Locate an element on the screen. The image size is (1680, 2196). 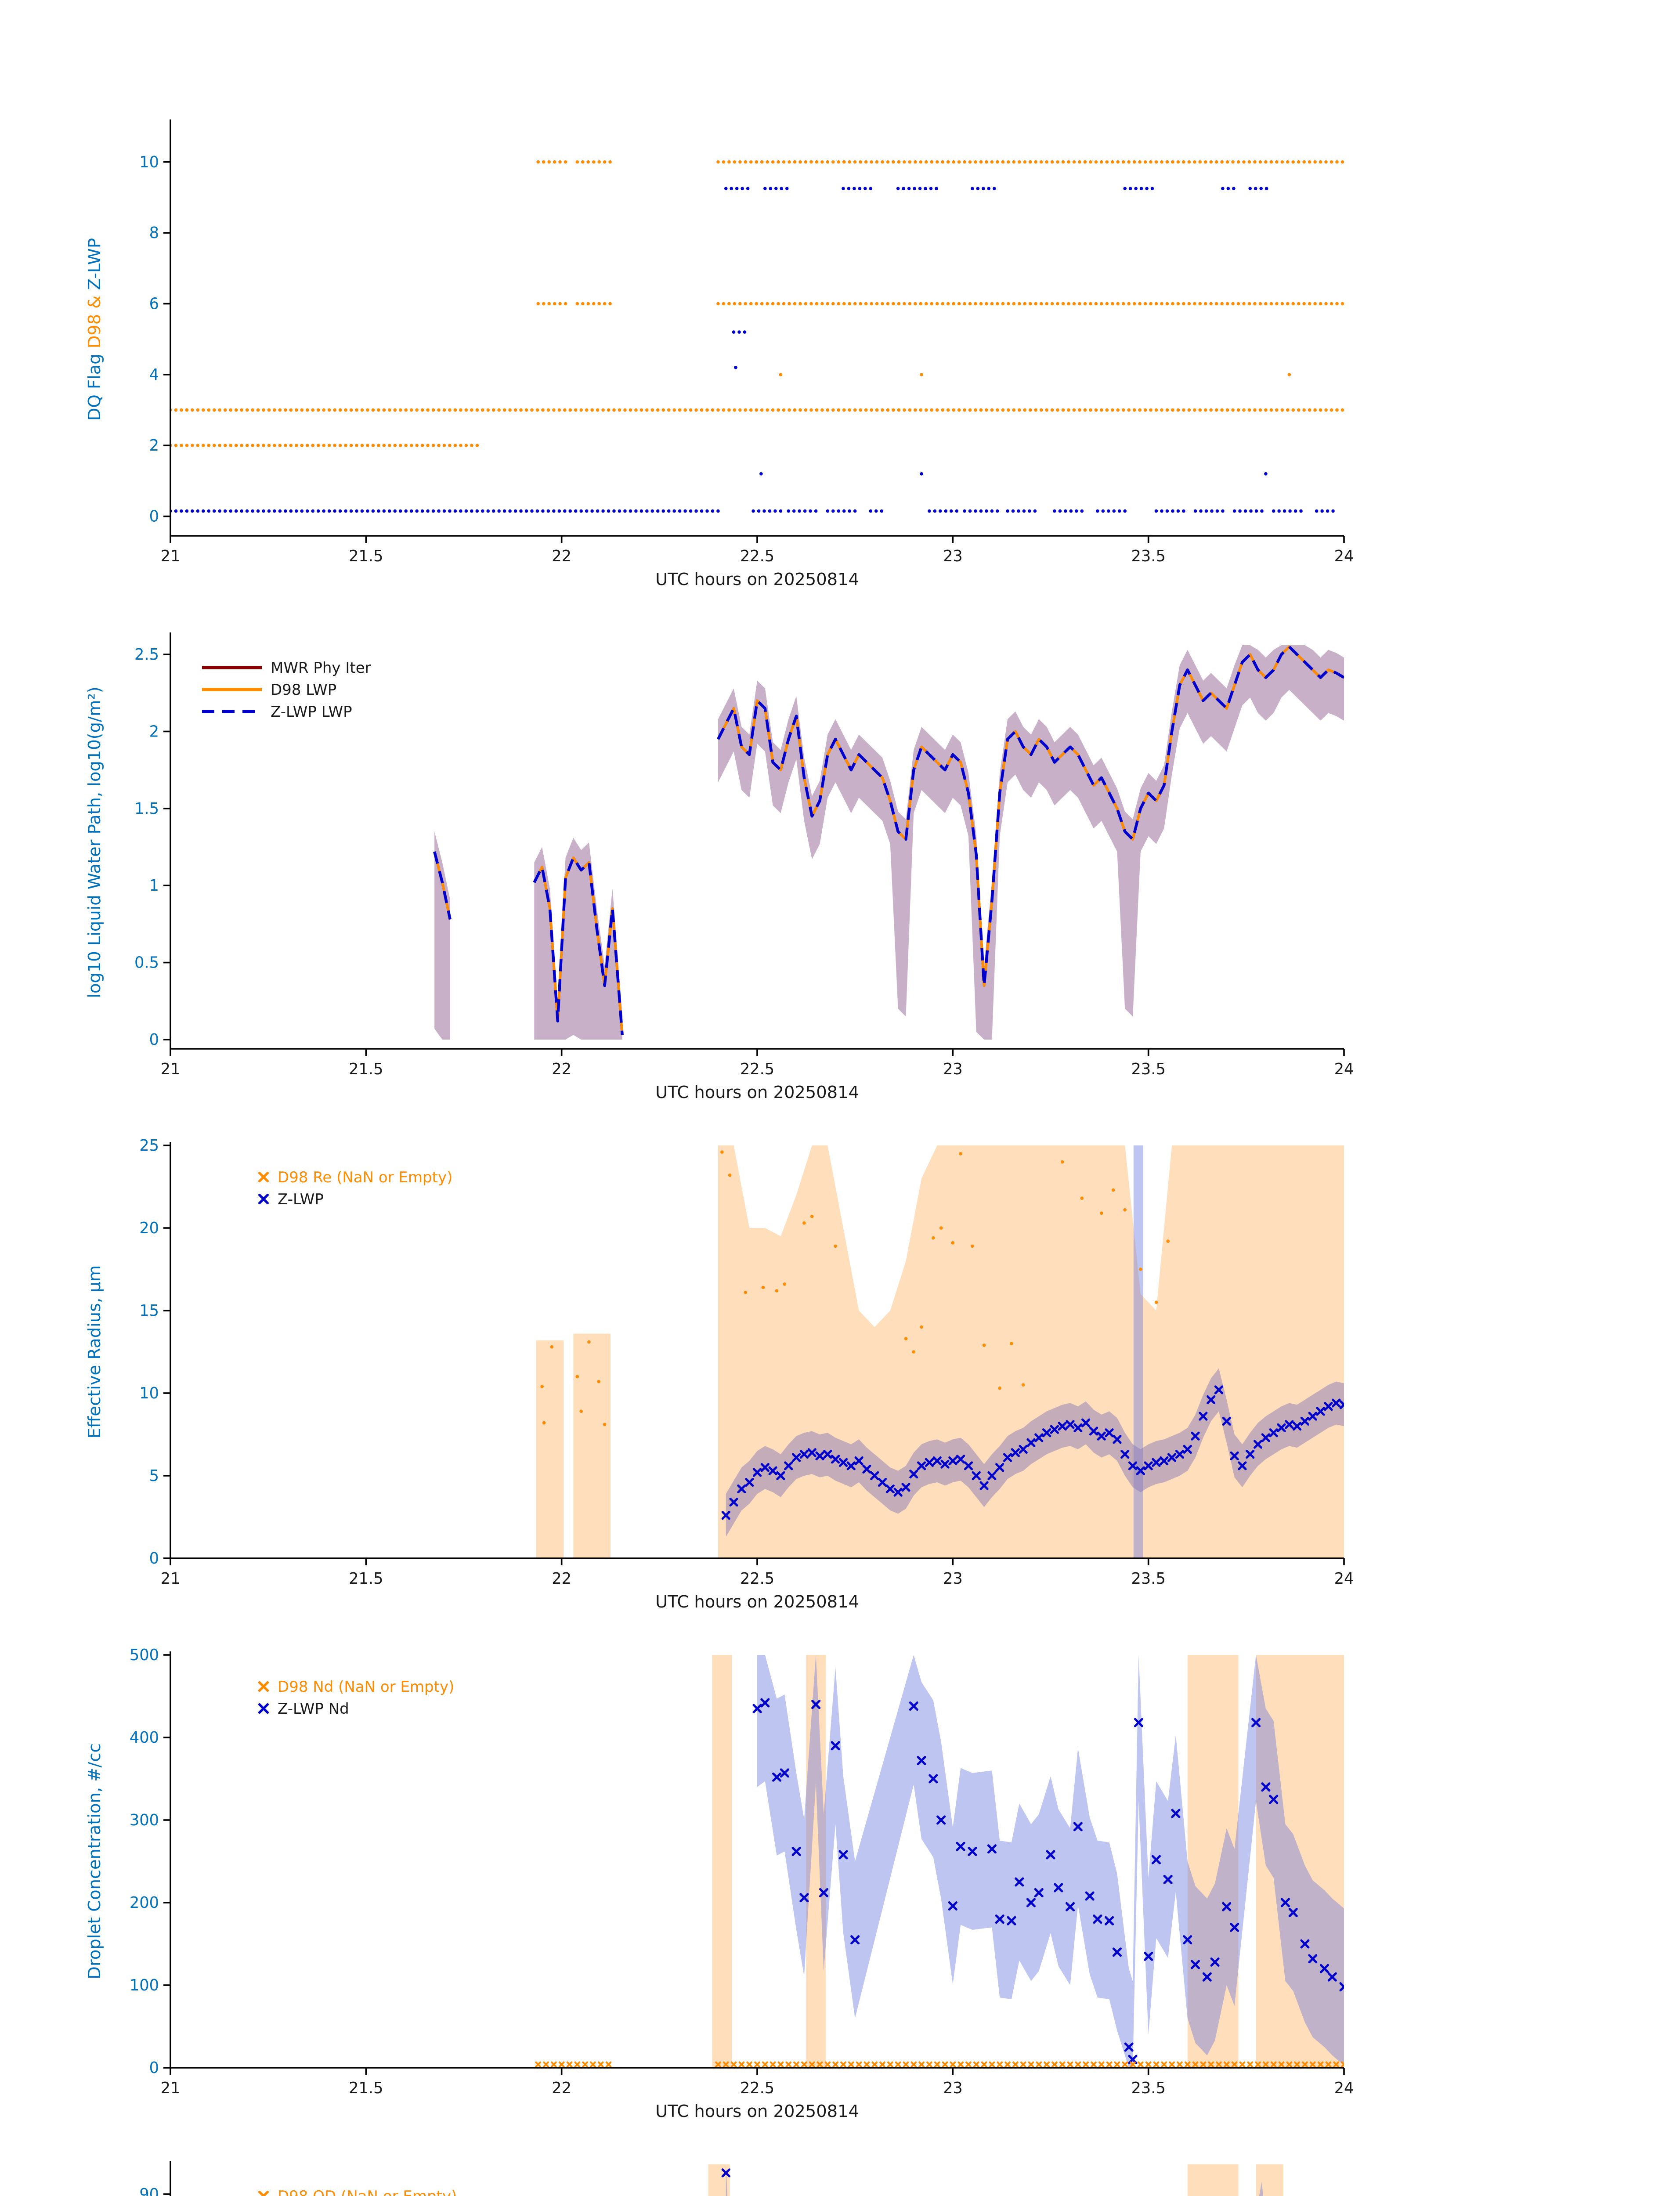
dq-flag-plot-area is located at coordinates (757, 336).